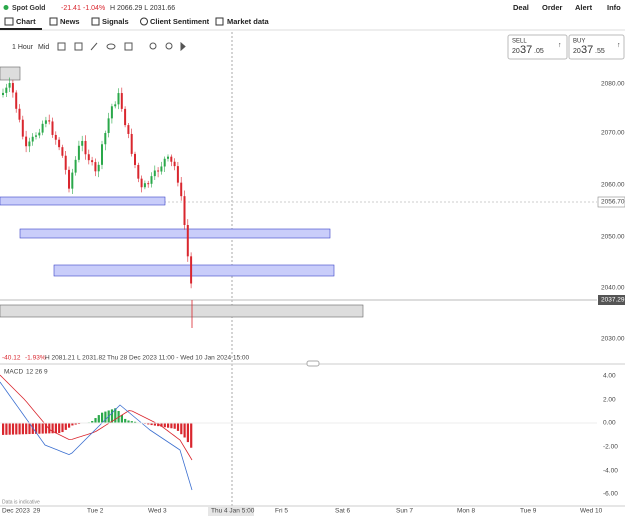 This screenshot has height=518, width=625. Describe the element at coordinates (313, 363) in the screenshot. I see `pane-handle` at that location.